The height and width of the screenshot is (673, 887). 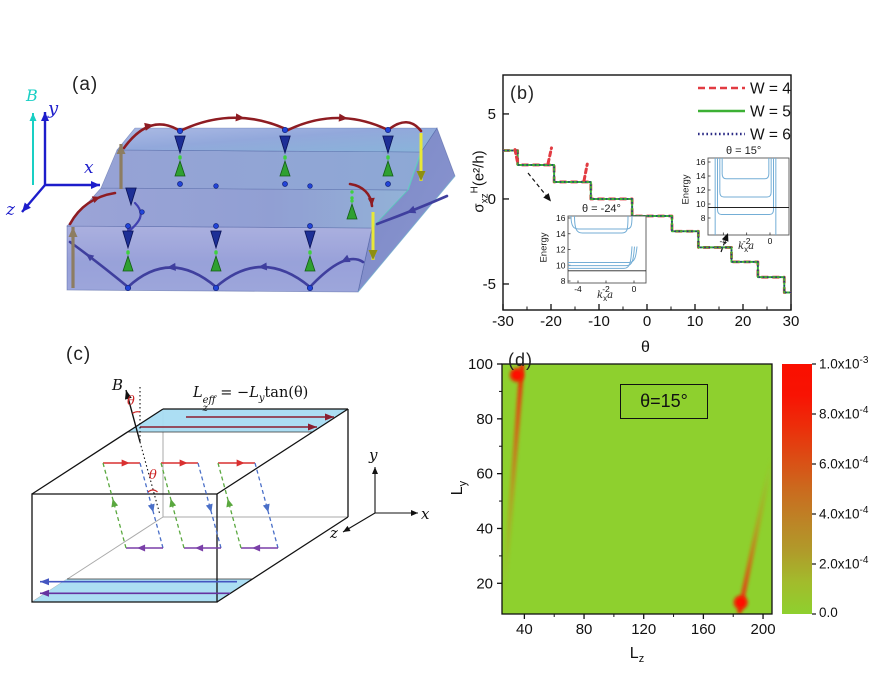 I want to click on inset-left-title: θ = -24°, so click(x=601, y=209).